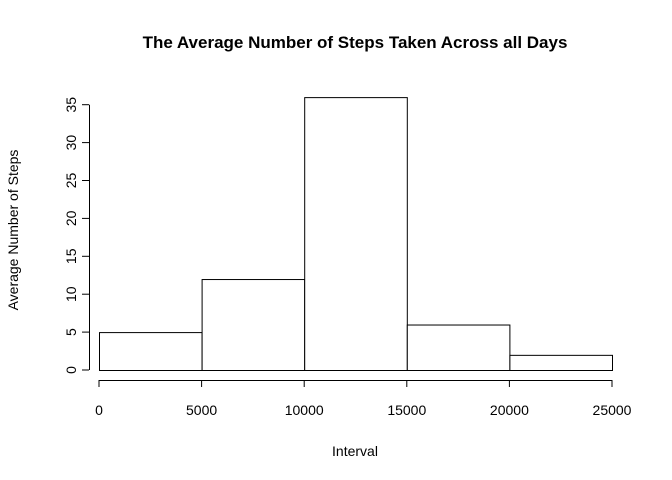 This screenshot has width=672, height=480. I want to click on y-axis-label: Average Number of Steps, so click(13, 230).